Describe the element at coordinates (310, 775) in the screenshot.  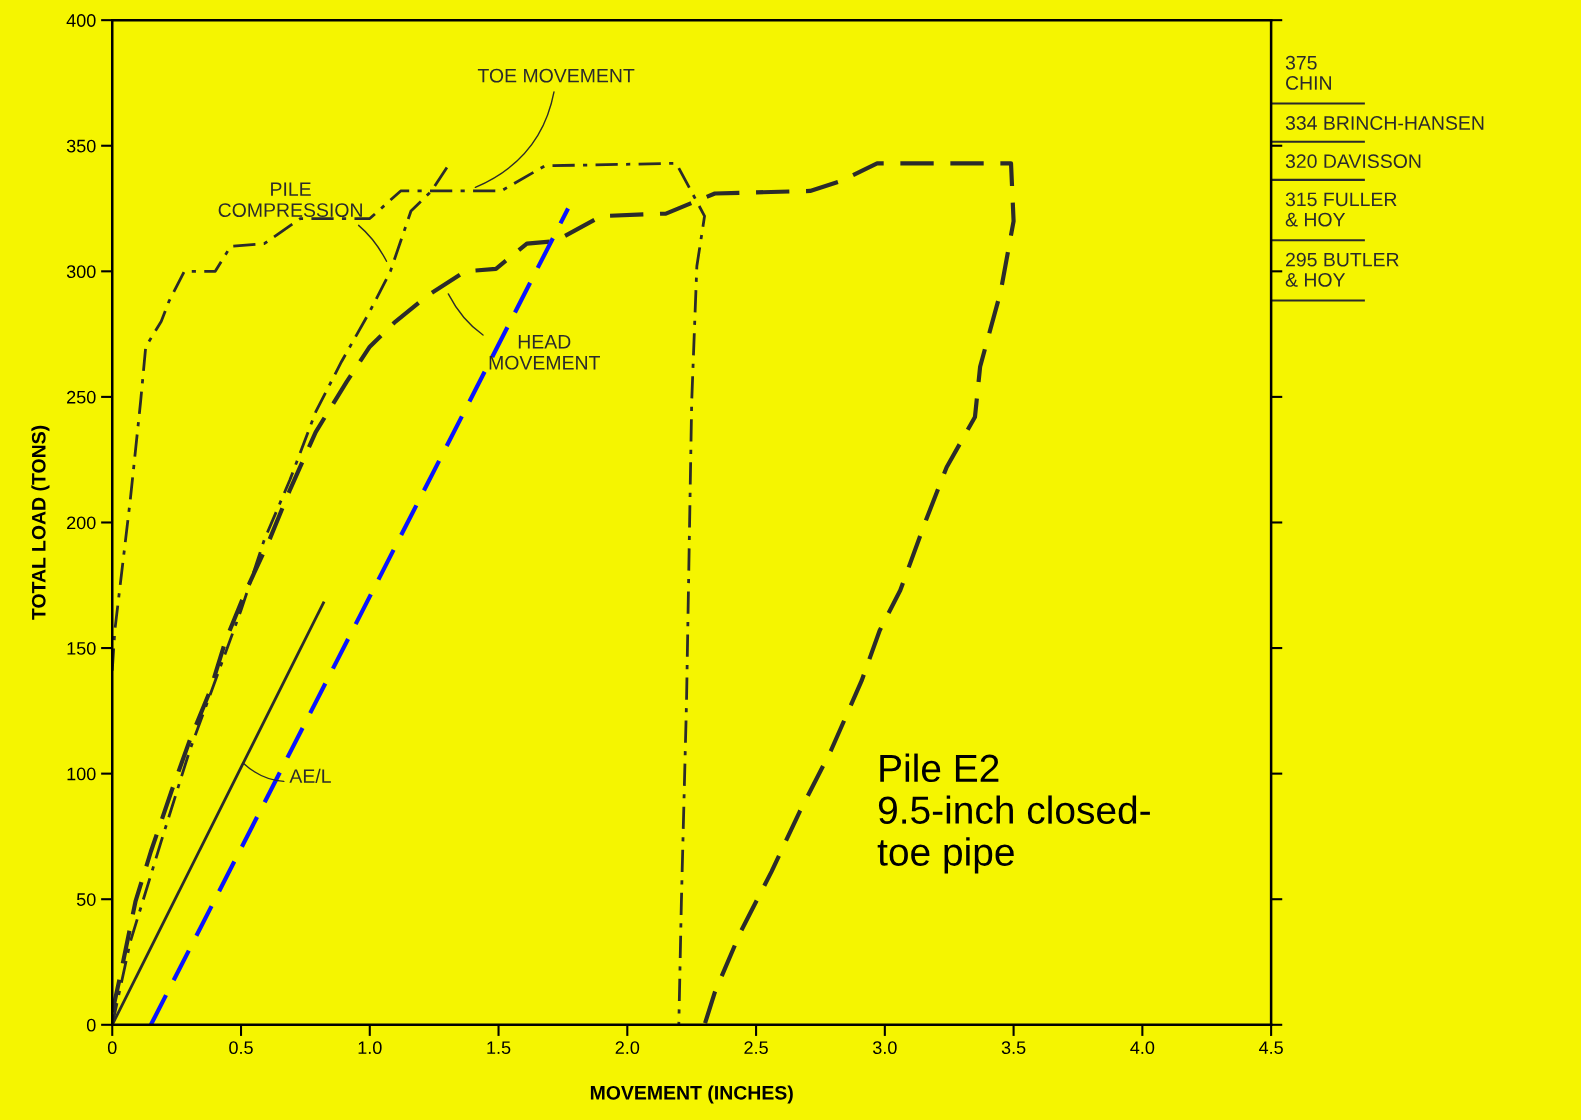
I see `annotation: AE/L` at that location.